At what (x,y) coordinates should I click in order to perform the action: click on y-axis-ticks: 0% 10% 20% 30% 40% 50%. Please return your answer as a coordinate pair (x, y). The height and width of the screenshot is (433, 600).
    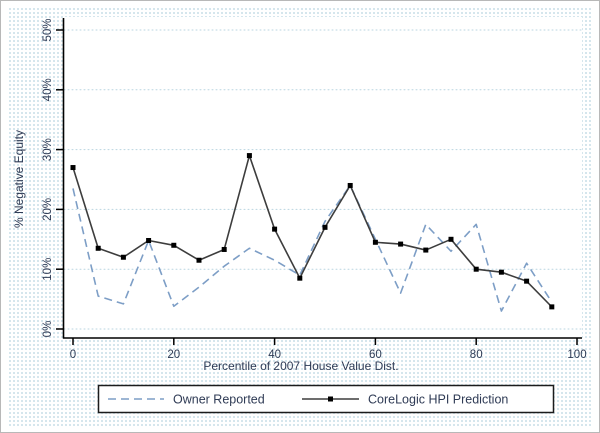
    Looking at the image, I should click on (52, 177).